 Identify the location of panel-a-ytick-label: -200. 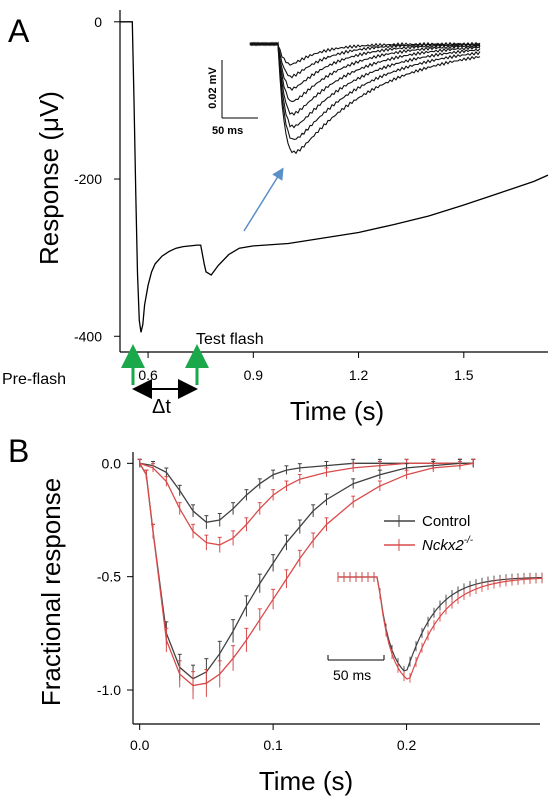
(88, 179).